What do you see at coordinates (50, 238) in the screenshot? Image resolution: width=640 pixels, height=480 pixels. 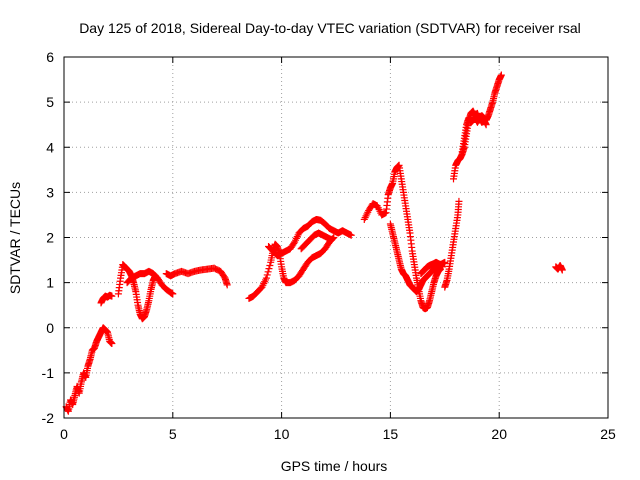 I see `y-tick-label: 2` at bounding box center [50, 238].